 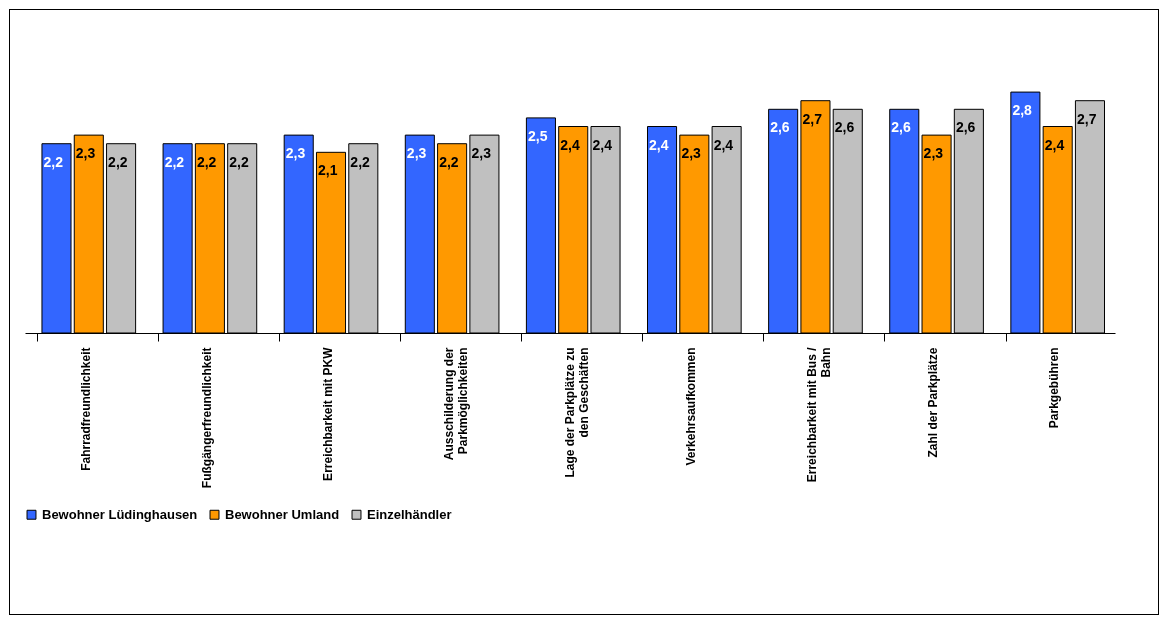 I want to click on x-tick-label: Erreichbarkeit mit Bus / Bahn, so click(x=819, y=414).